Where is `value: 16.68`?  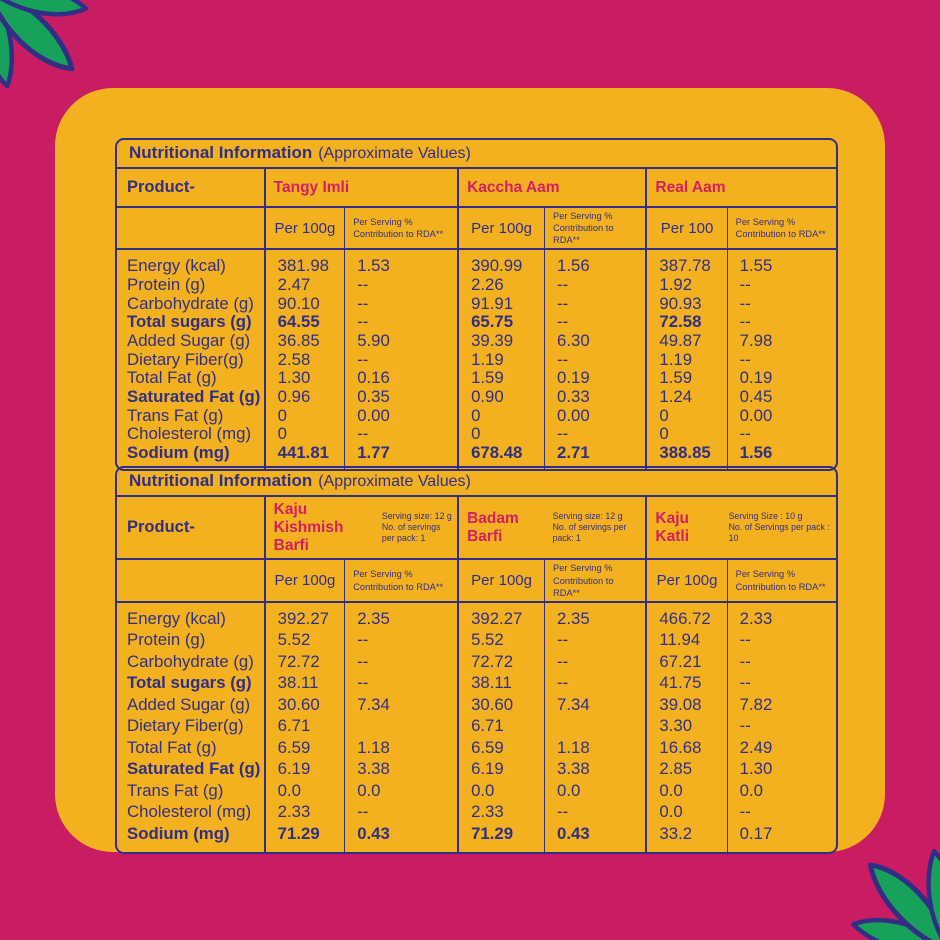
value: 16.68 is located at coordinates (680, 747).